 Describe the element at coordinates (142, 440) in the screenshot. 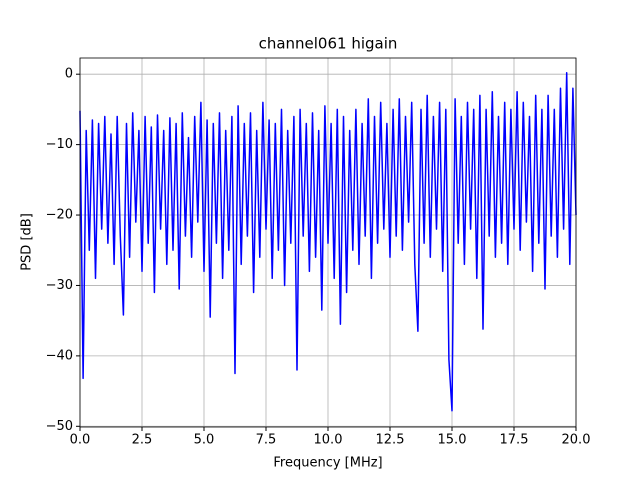

I see `x-tick-label: 2.5` at that location.